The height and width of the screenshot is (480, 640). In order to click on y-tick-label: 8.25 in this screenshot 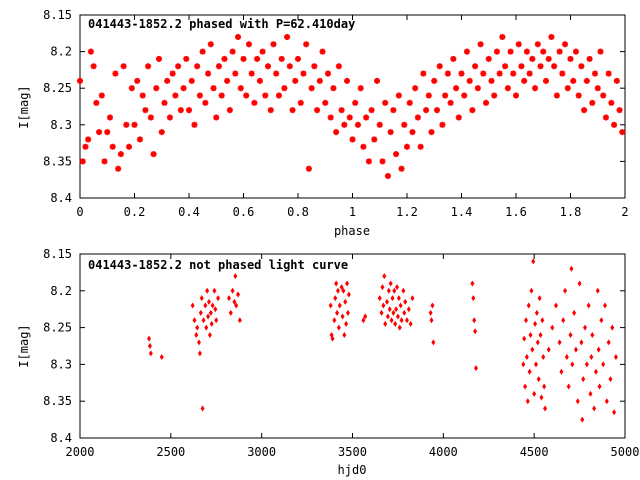, I will do `click(57, 328)`.